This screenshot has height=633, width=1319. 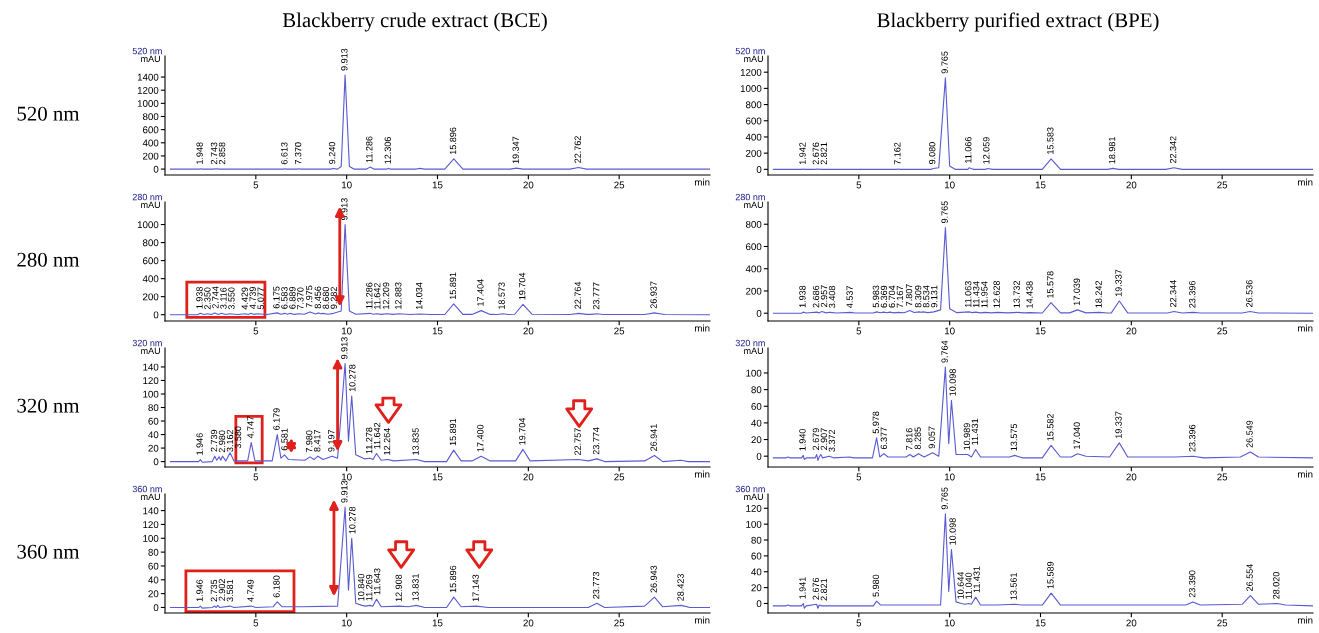 I want to click on annotation: 2.679, so click(x=816, y=439).